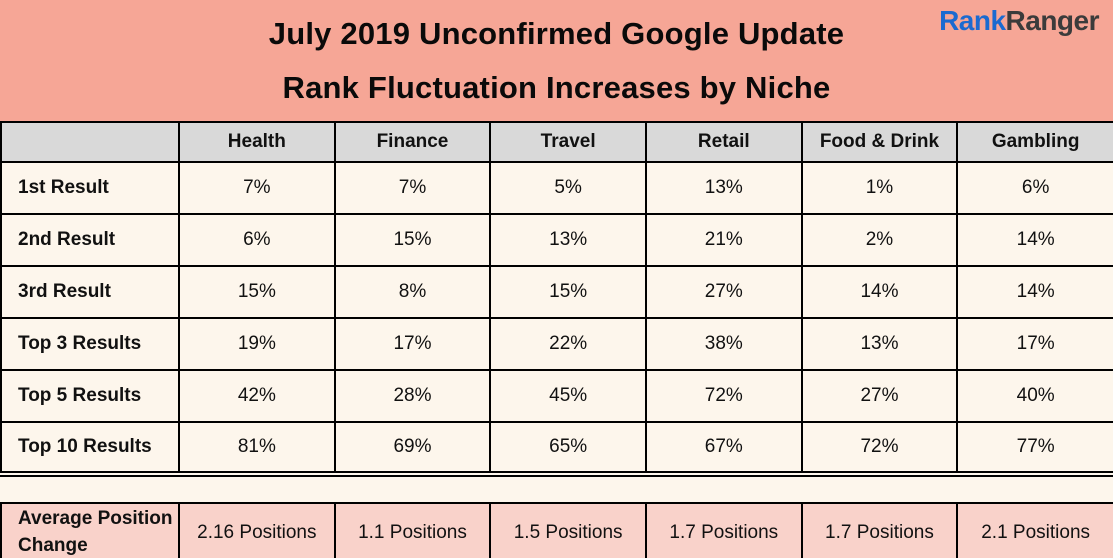 The height and width of the screenshot is (558, 1113). I want to click on data-cell-top-3-results-finance: 17%, so click(412, 344).